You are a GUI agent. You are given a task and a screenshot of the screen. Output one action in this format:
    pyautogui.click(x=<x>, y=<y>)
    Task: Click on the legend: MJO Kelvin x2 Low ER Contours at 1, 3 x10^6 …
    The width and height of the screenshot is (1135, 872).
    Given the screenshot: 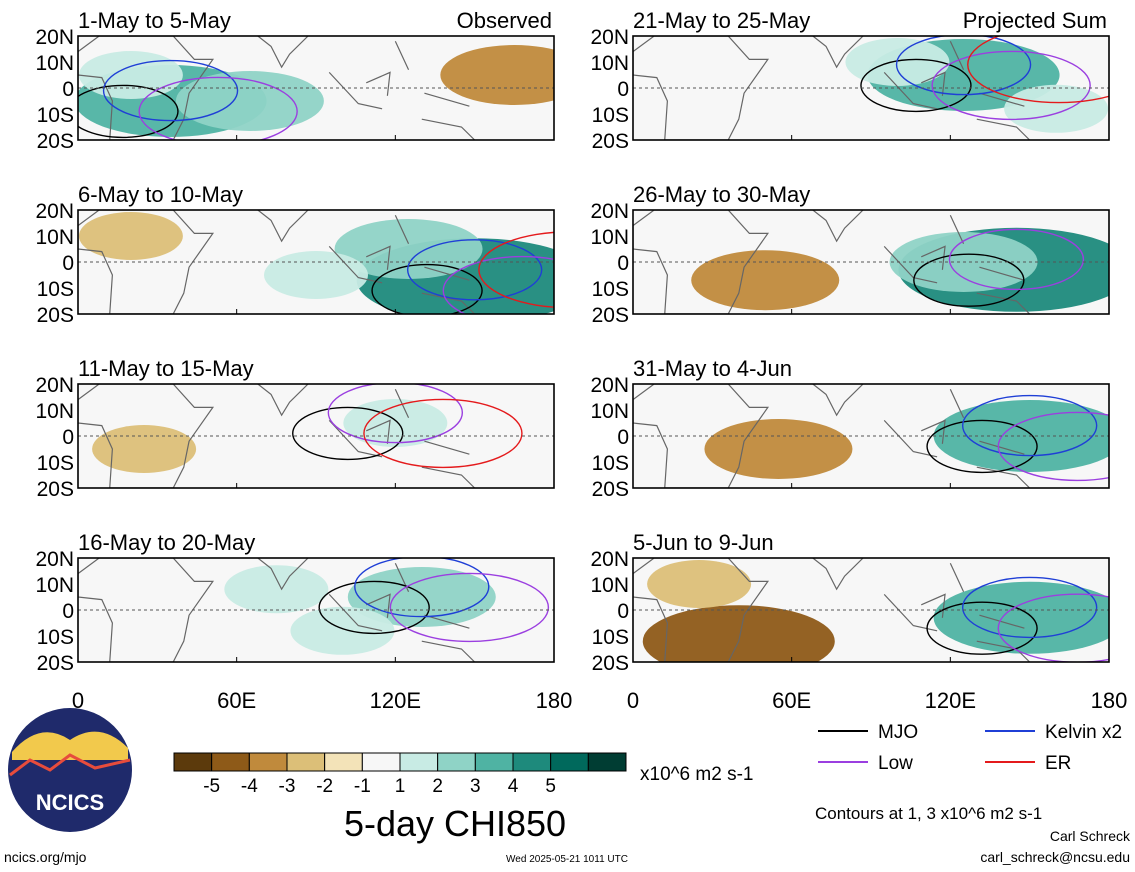 What is the action you would take?
    pyautogui.click(x=968, y=772)
    